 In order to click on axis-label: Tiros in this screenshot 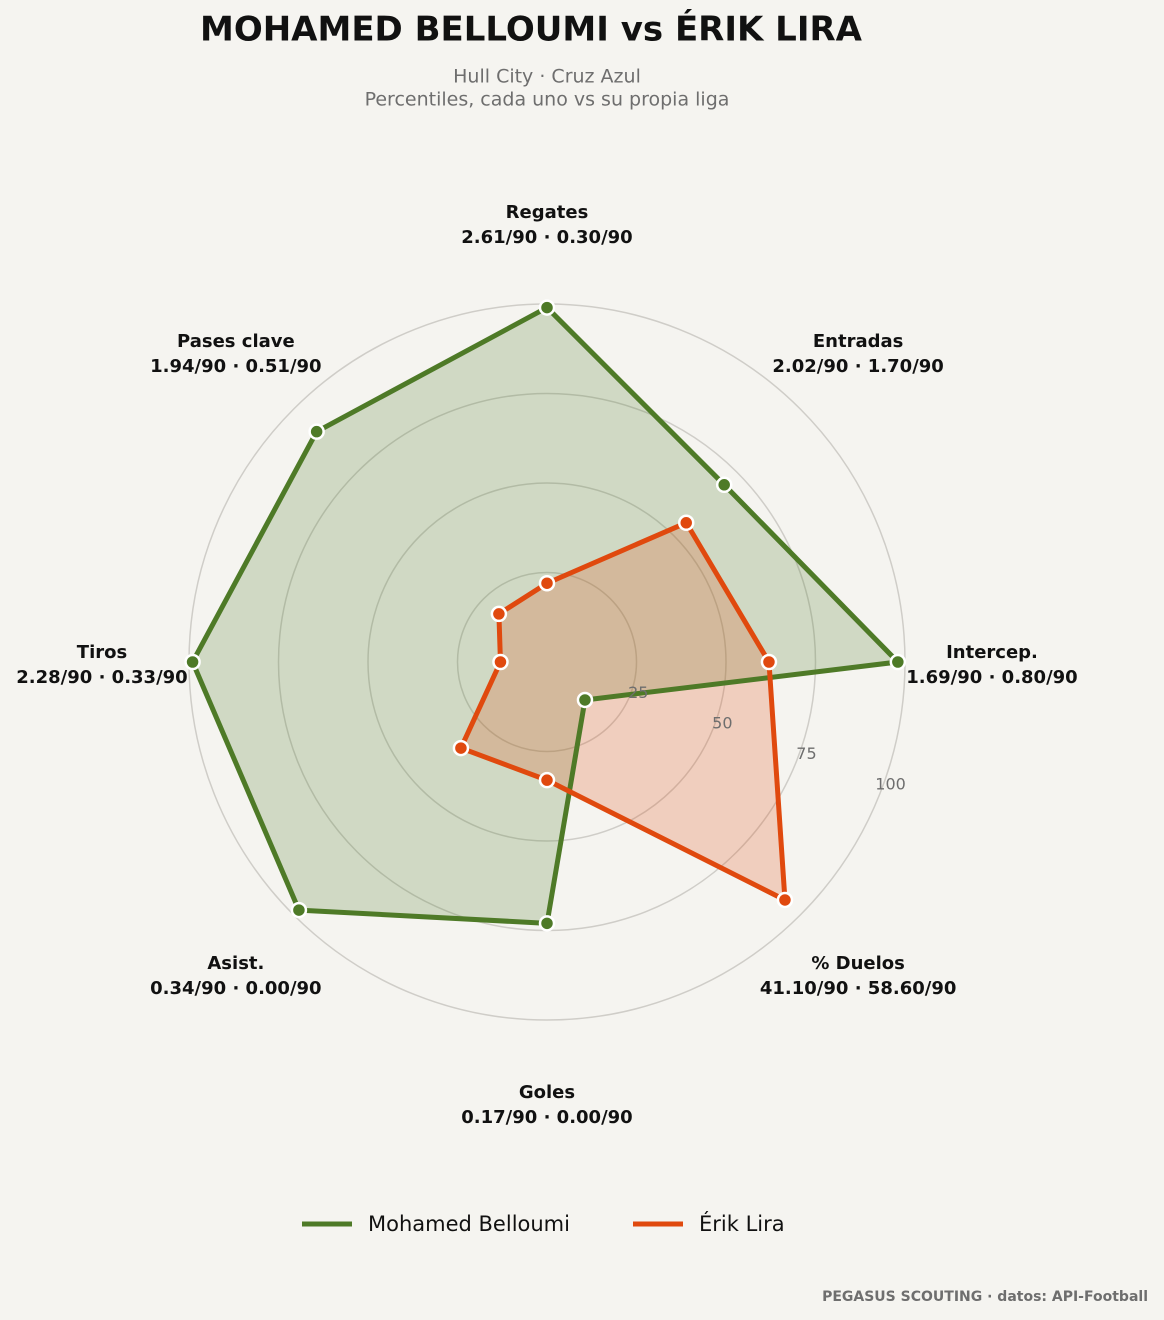, I will do `click(102, 652)`.